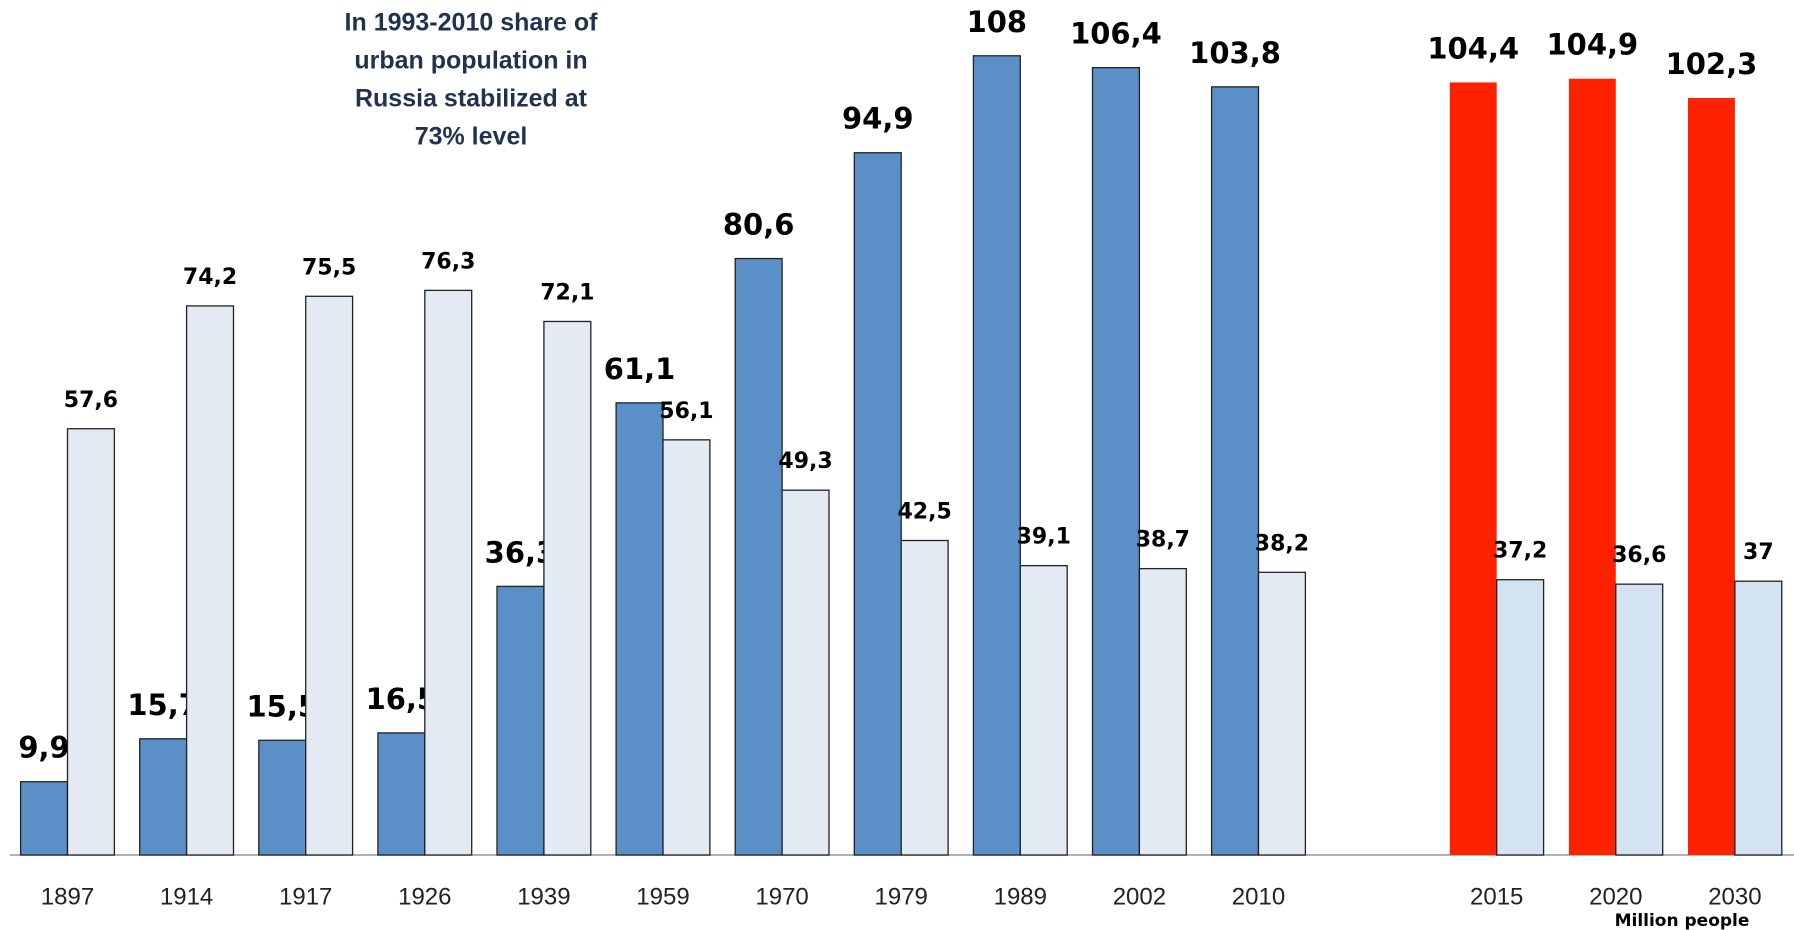 The image size is (1794, 930). I want to click on value-label: 36,6, so click(1639, 555).